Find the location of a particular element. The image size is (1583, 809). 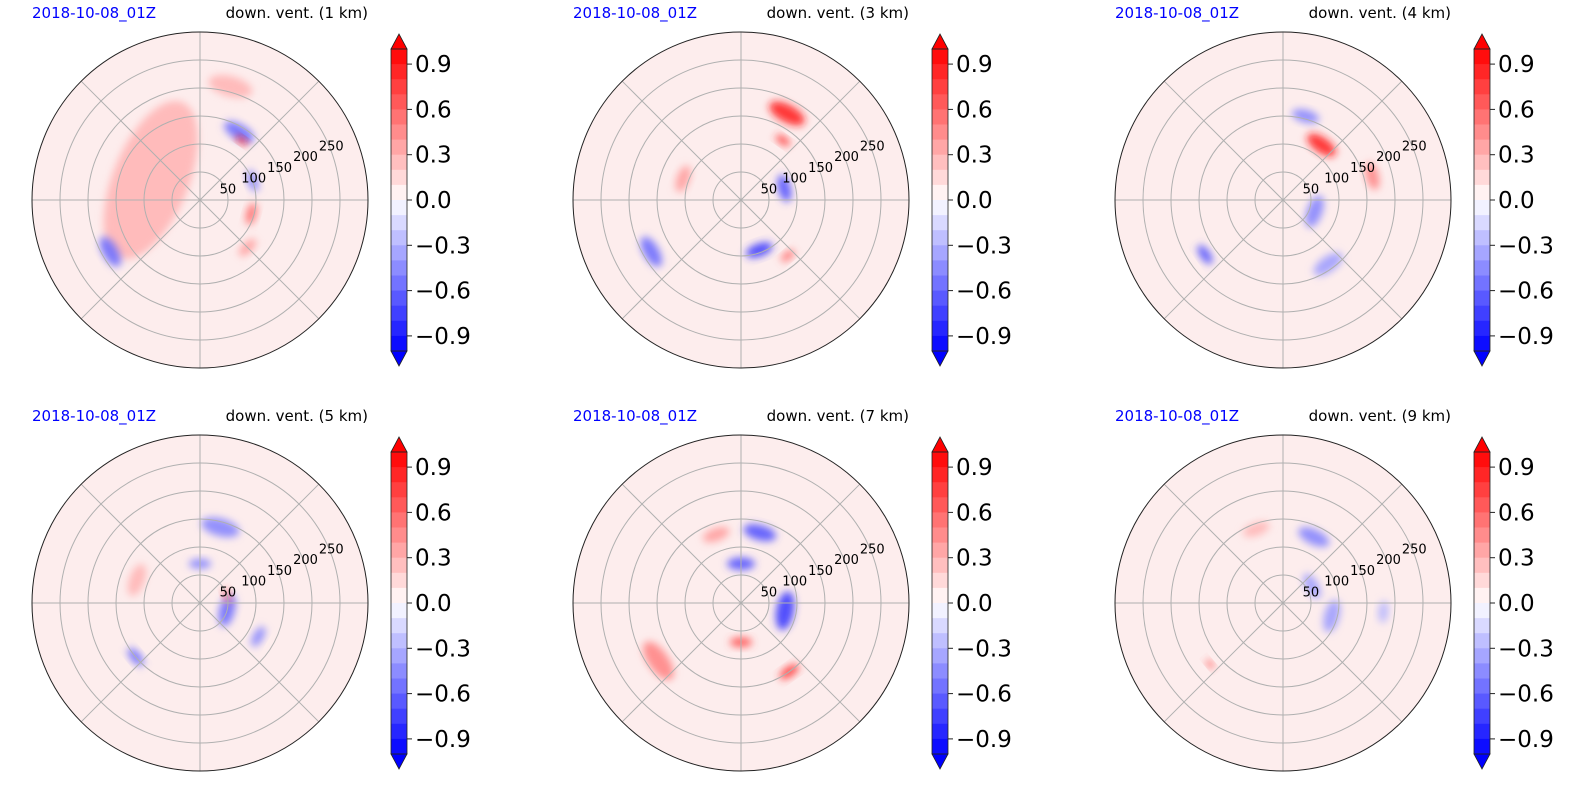

colorbar: 0.9 0.6 0.3 0.0 −0.3 −0.6 −0.9 is located at coordinates (430, 200).